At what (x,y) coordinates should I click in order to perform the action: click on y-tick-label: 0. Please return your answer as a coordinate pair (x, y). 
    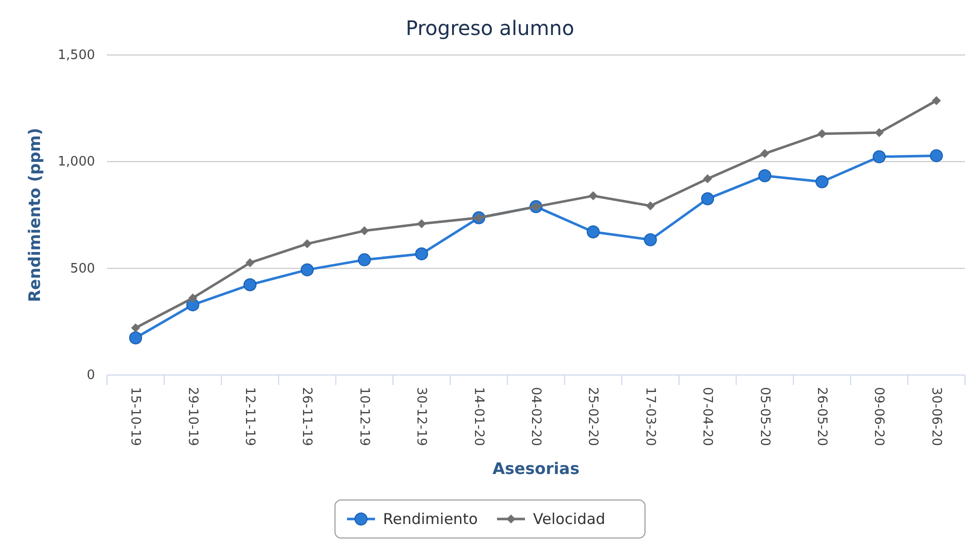
    Looking at the image, I should click on (90, 375).